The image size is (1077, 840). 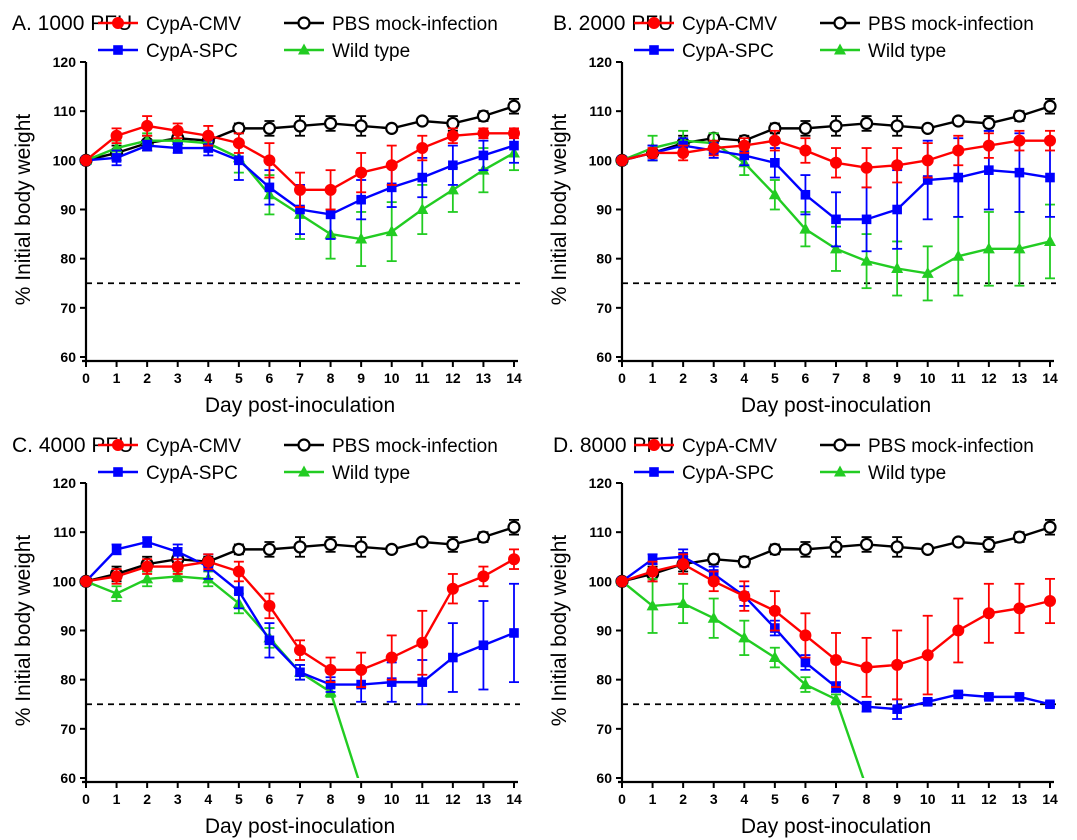 I want to click on y-tick-label: 110, so click(x=64, y=111).